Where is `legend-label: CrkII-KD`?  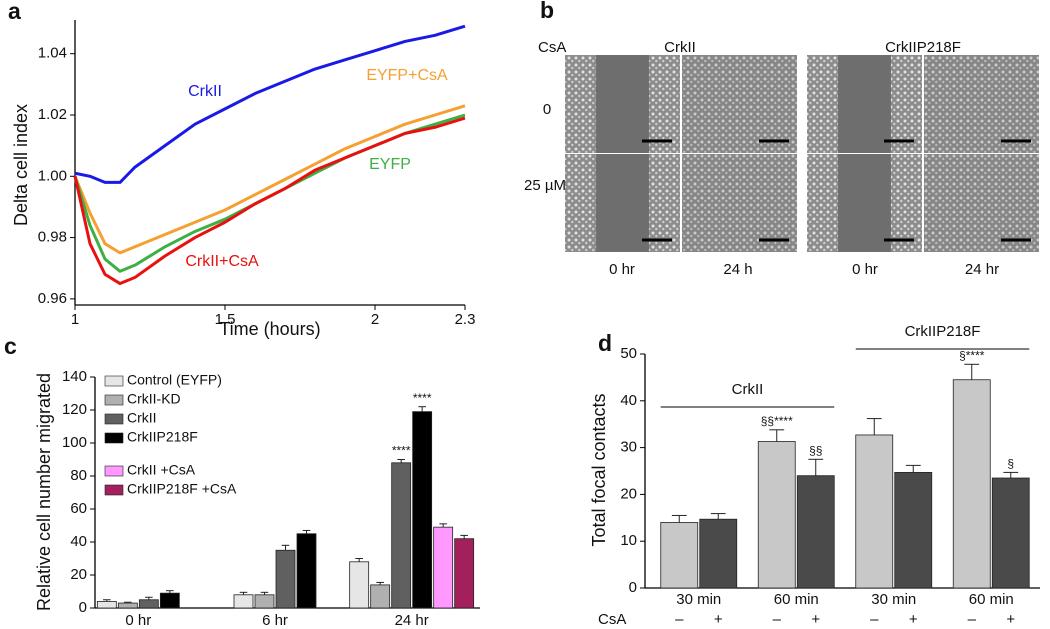 legend-label: CrkII-KD is located at coordinates (154, 399).